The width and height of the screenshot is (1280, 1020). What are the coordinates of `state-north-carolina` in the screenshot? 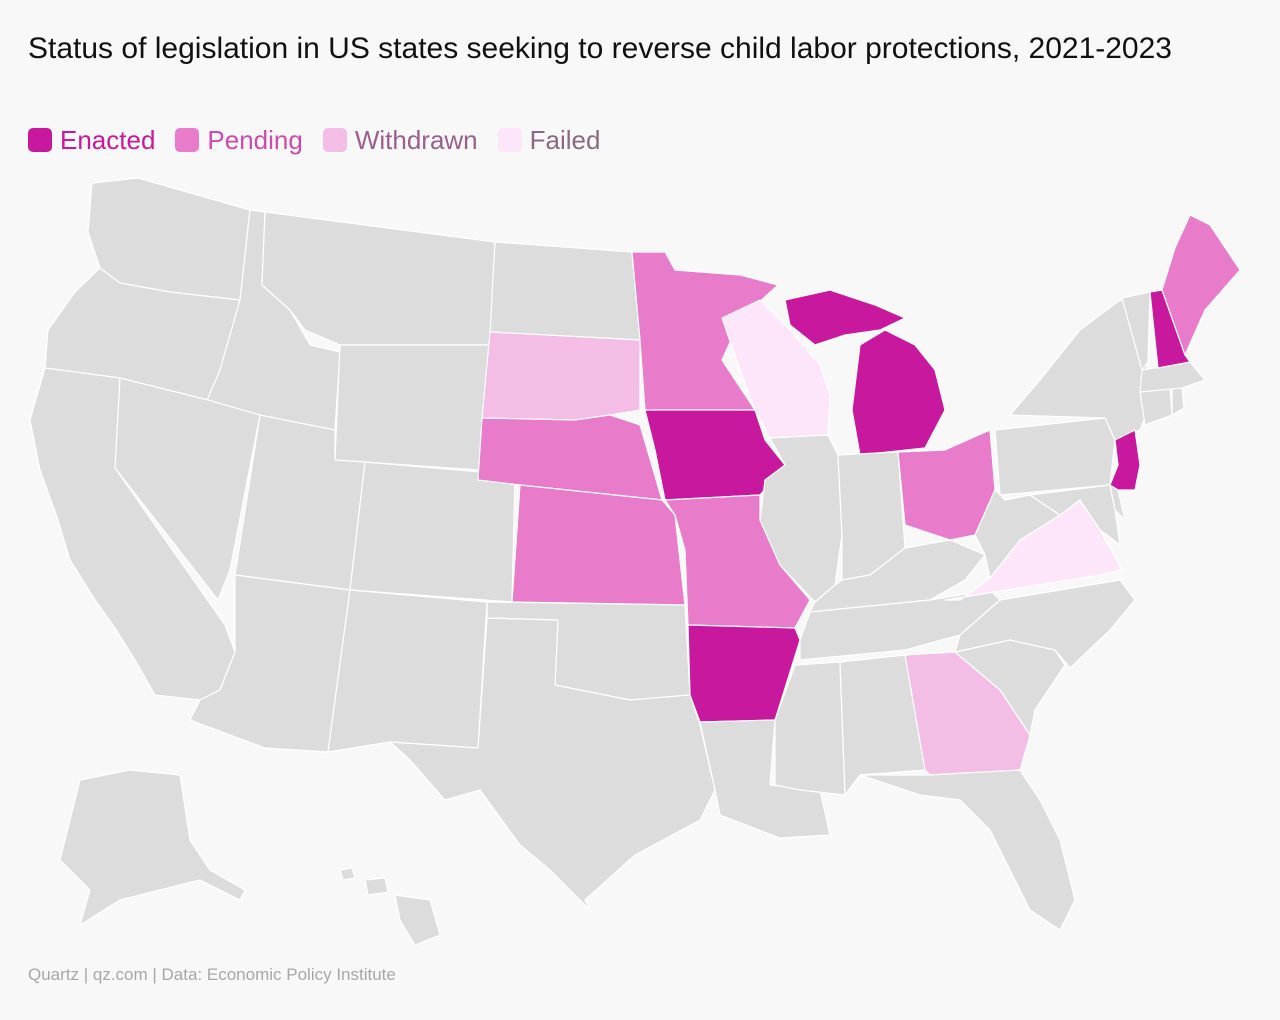 It's located at (1045, 624).